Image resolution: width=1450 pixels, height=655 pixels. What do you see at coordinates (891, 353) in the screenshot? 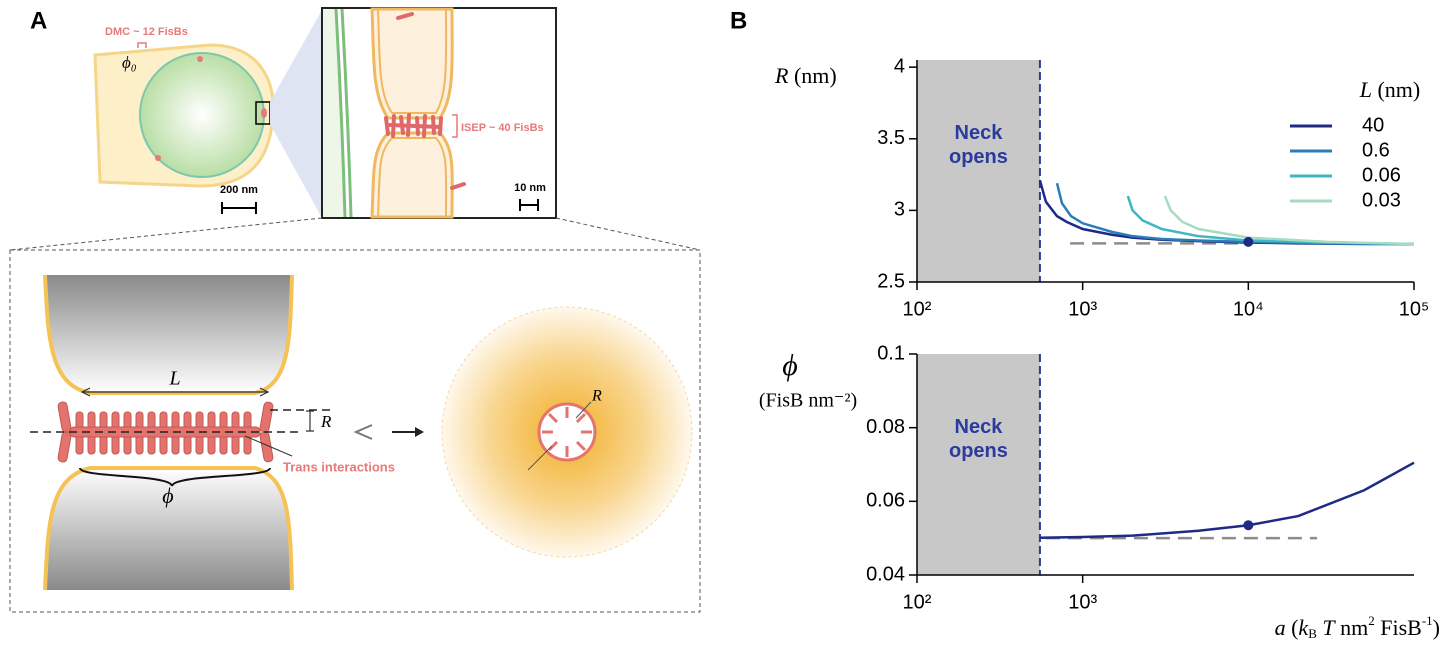
I see `y-tick-label: 0.1` at bounding box center [891, 353].